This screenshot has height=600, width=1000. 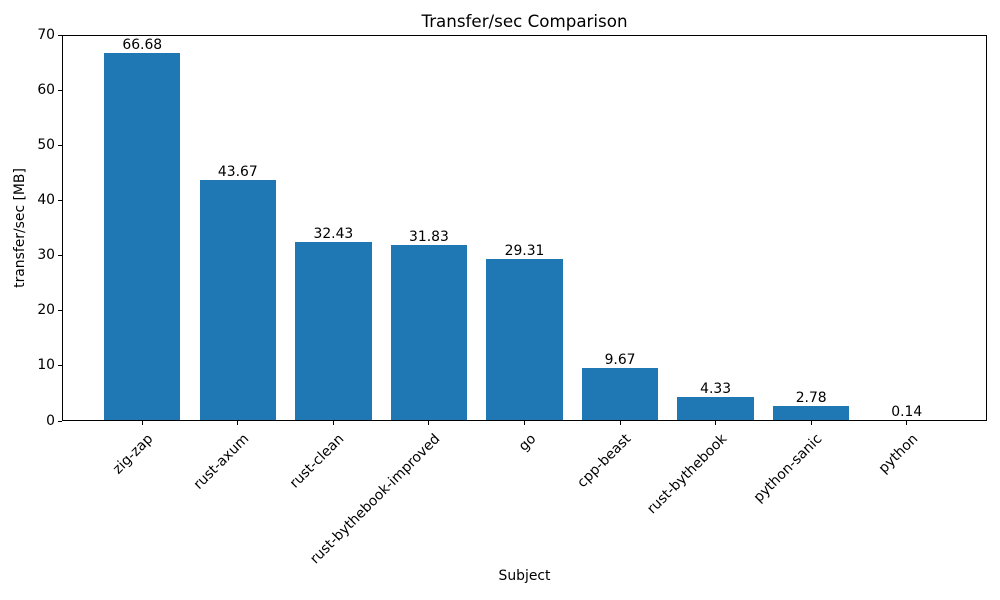 I want to click on bar-value-label: 43.67, so click(x=237, y=172).